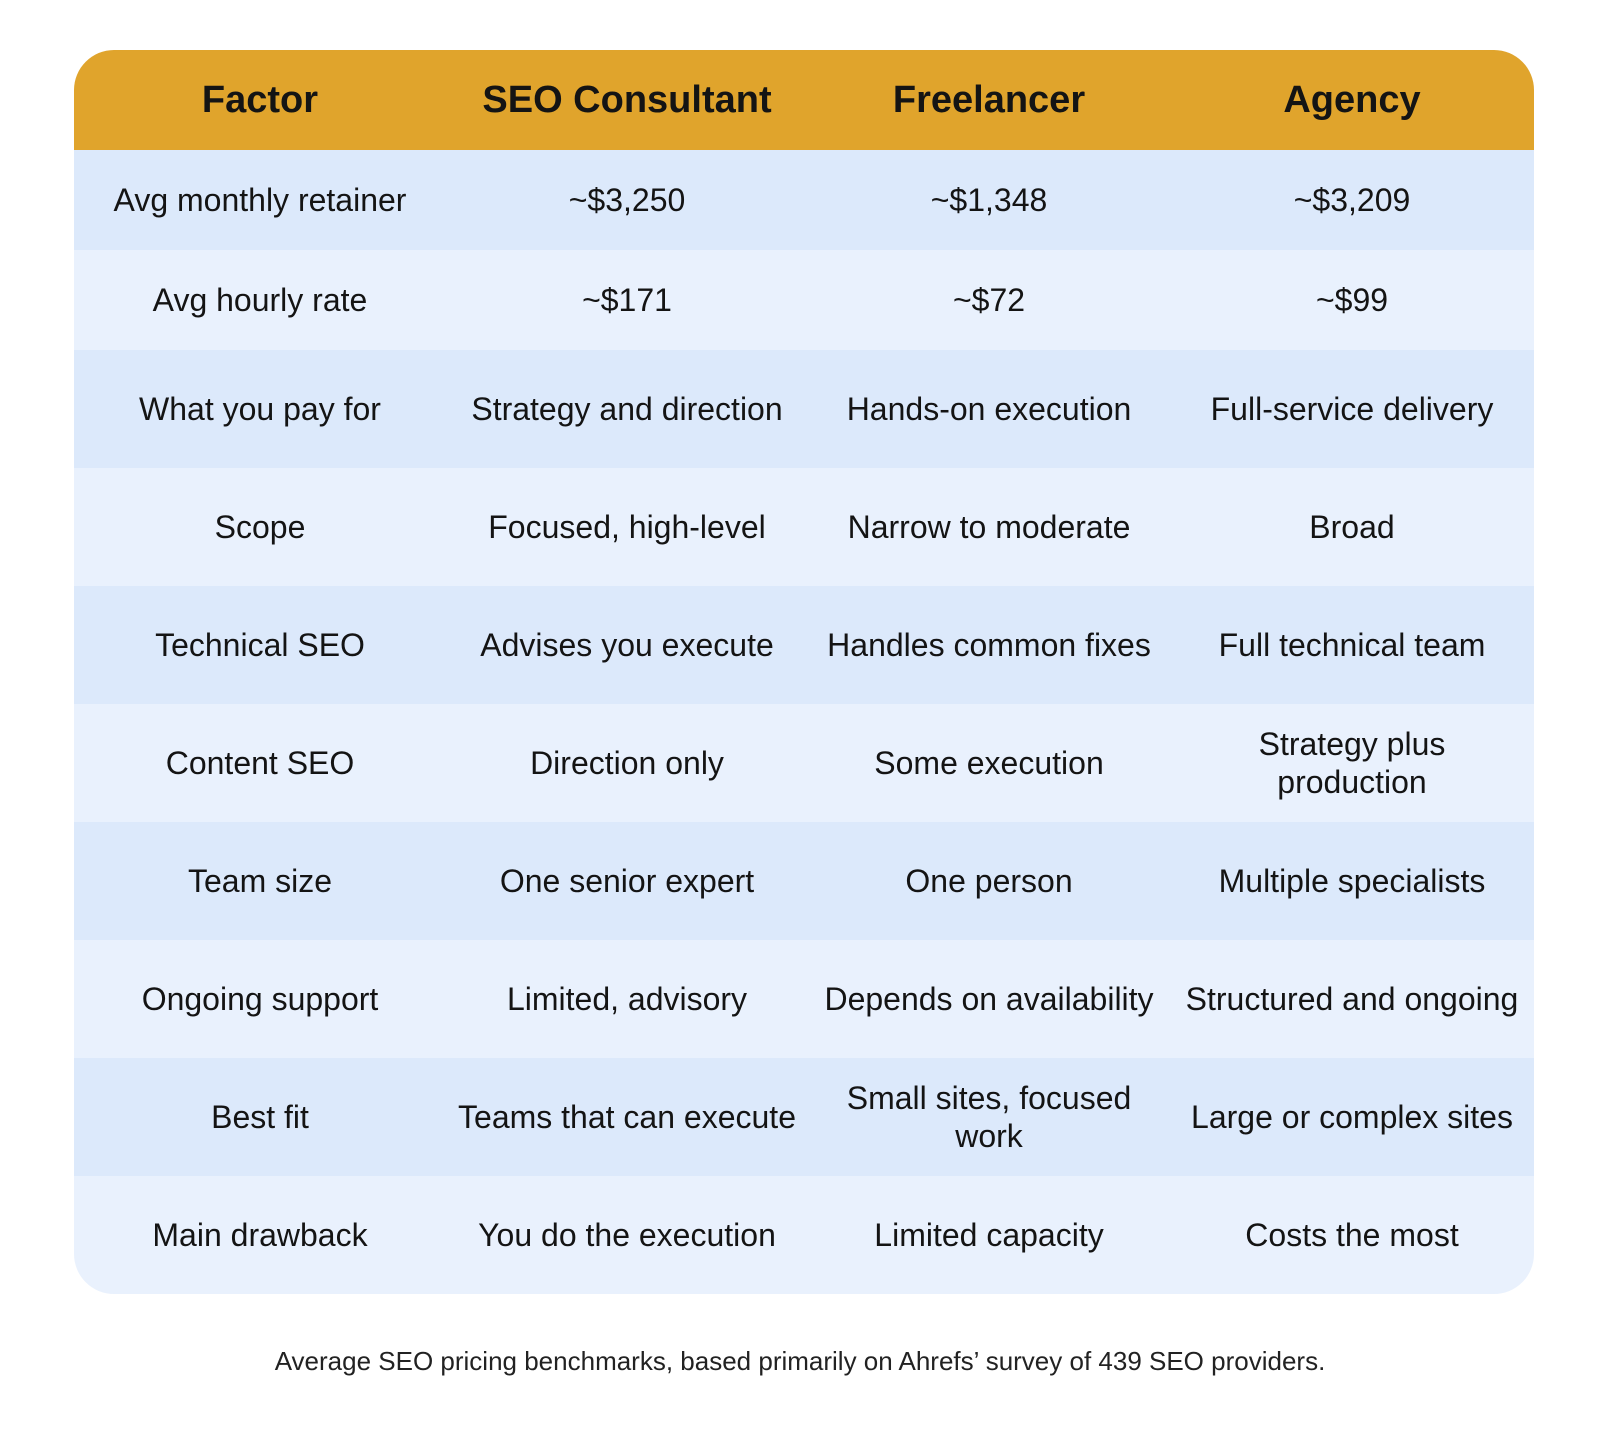 The height and width of the screenshot is (1451, 1600). What do you see at coordinates (627, 200) in the screenshot?
I see `table-cell: ~$3,250` at bounding box center [627, 200].